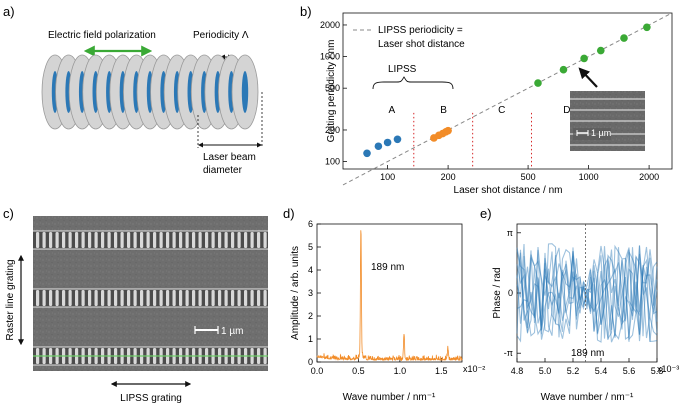 The width and height of the screenshot is (685, 412). Describe the element at coordinates (517, 371) in the screenshot. I see `x-tick-label: 4.8` at that location.